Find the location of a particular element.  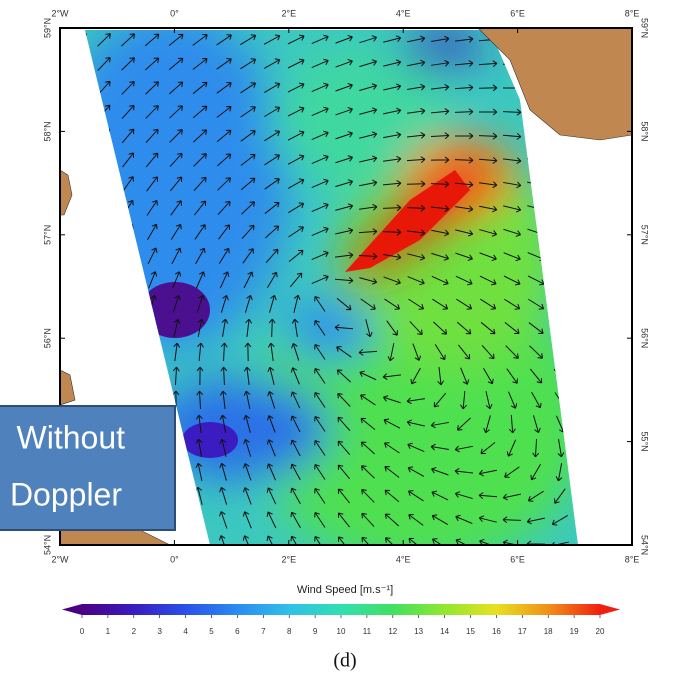

callout: Without Doppler is located at coordinates (88, 468).